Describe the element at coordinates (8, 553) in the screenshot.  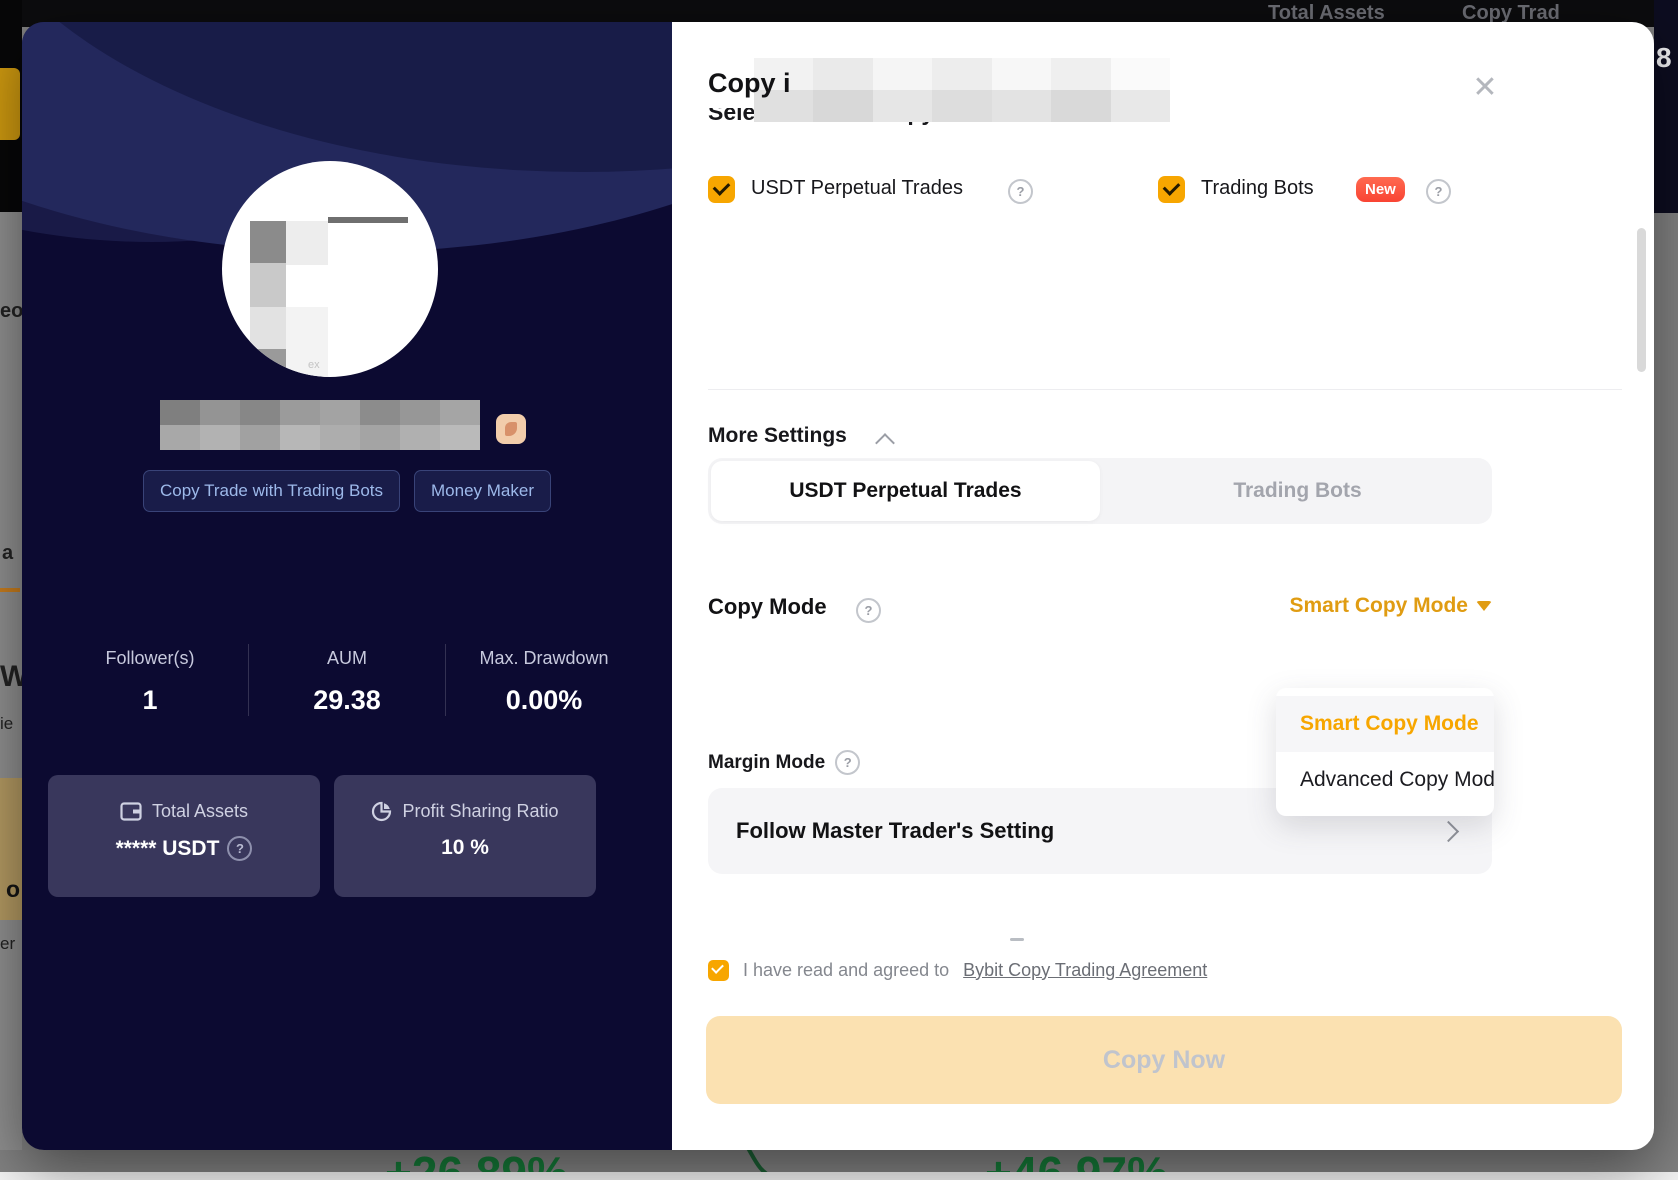
I see `backdrop-fragment: a` at that location.